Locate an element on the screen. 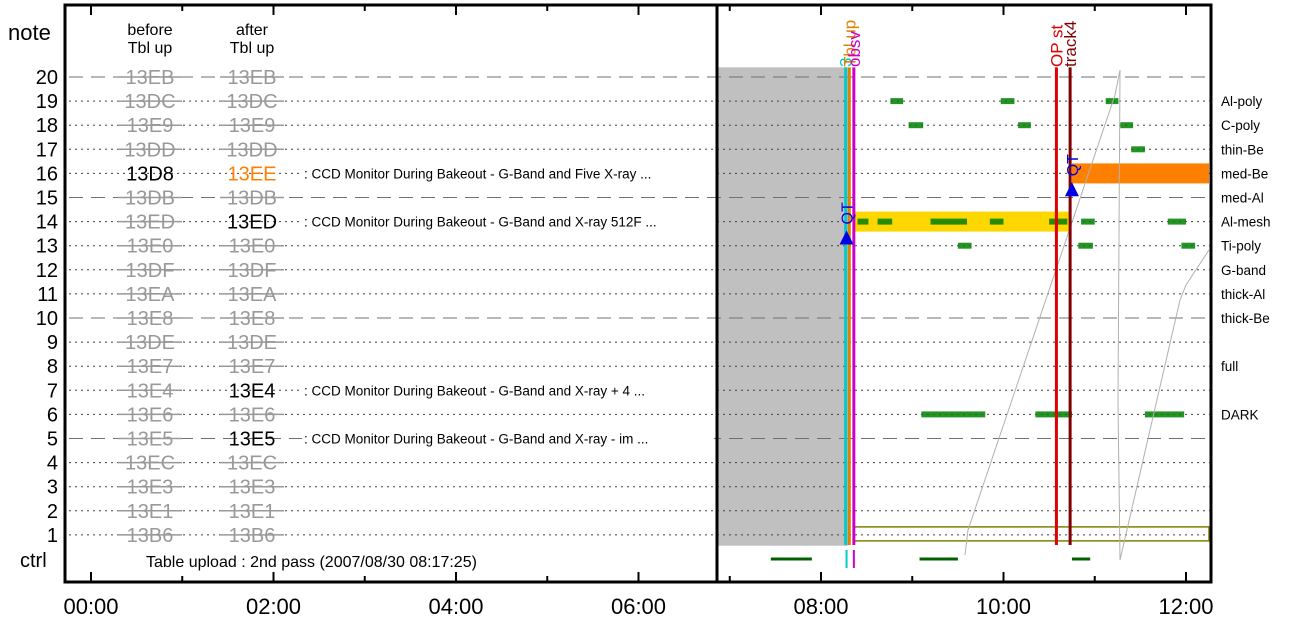  row-after-code-14: 13ED is located at coordinates (252, 223).